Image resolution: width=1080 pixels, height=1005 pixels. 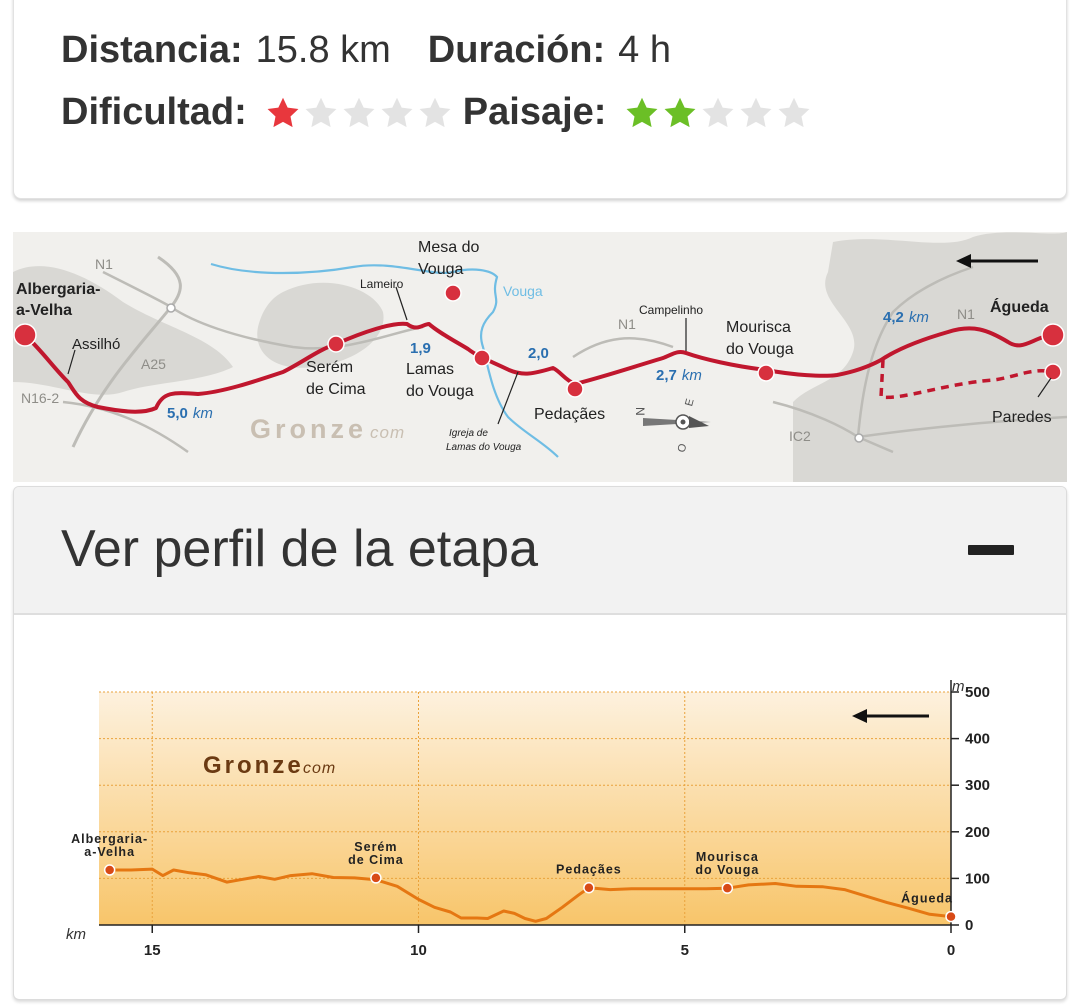 What do you see at coordinates (336, 378) in the screenshot?
I see `place-label-serem: Serém de Cima` at bounding box center [336, 378].